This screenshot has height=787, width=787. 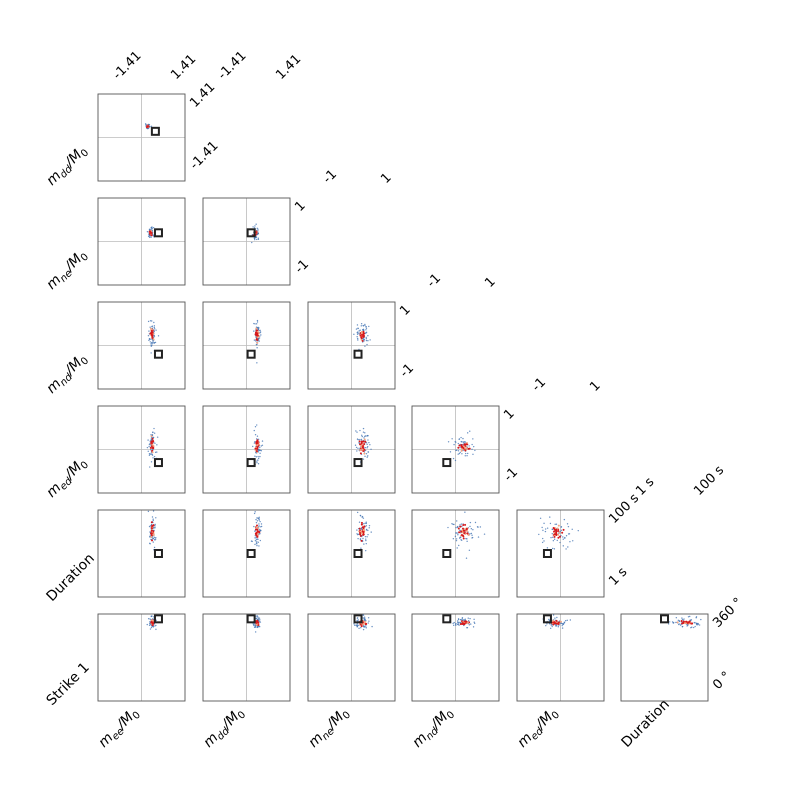 I want to click on panel-duration-vs-mdd, so click(x=246, y=553).